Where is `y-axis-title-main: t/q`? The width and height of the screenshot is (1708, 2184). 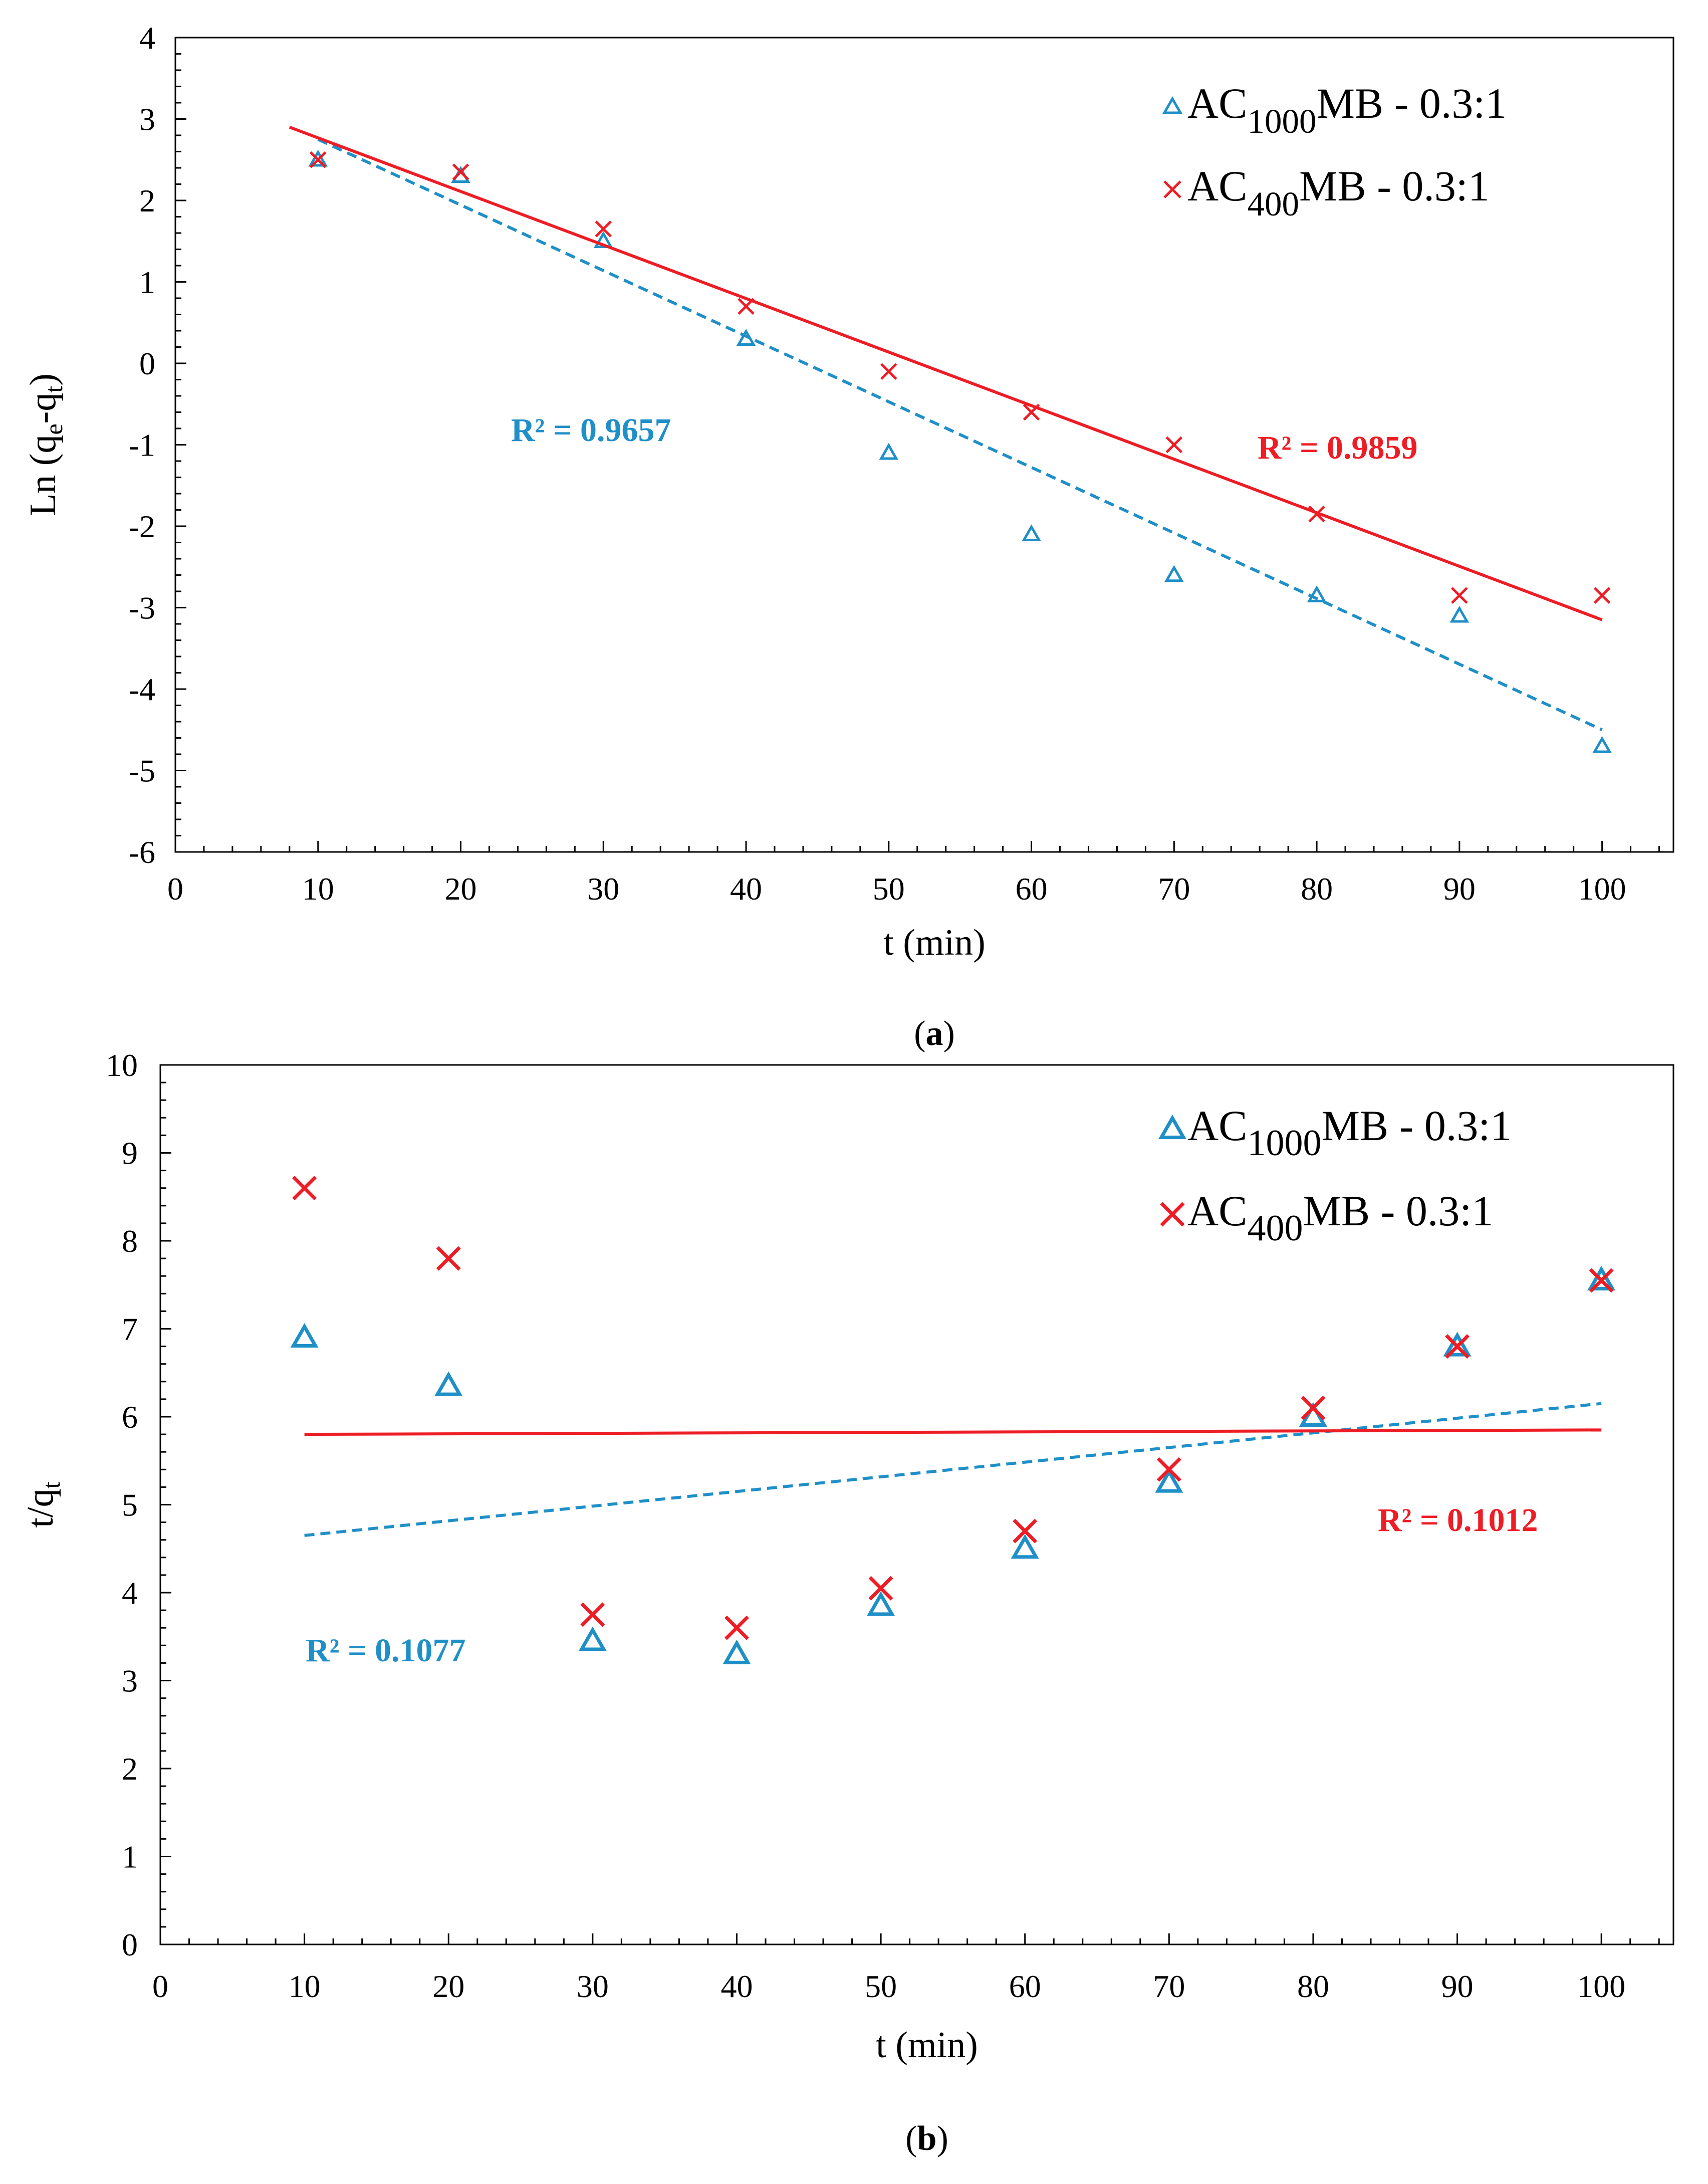
y-axis-title-main: t/q is located at coordinates (40, 1507).